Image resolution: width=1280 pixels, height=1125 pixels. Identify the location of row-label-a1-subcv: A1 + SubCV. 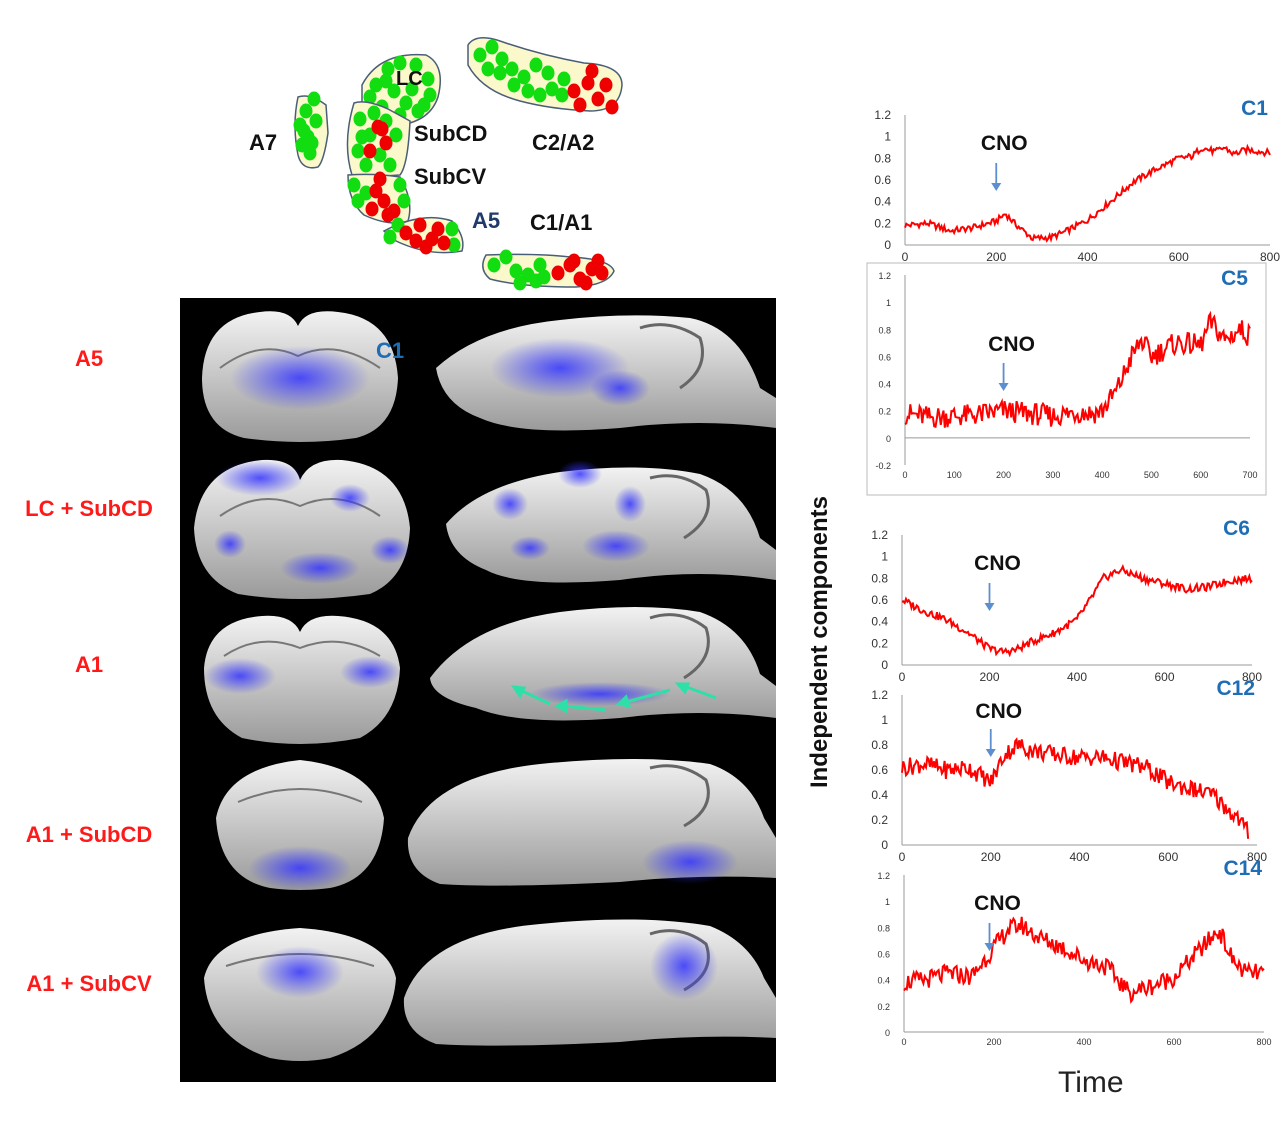
(89, 983).